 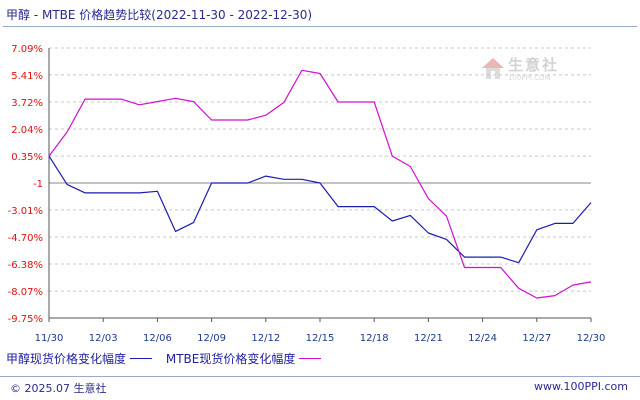 I want to click on legend-label-mtbe: MTBE现货价格变化幅度, so click(x=230, y=359).